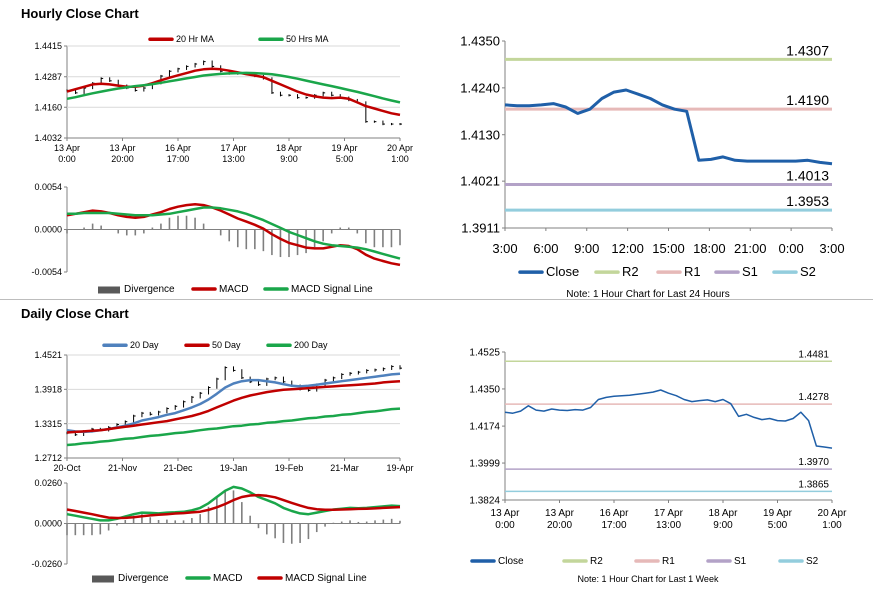 The height and width of the screenshot is (601, 873). I want to click on daily_price-legend-label: 200 Day, so click(311, 345).